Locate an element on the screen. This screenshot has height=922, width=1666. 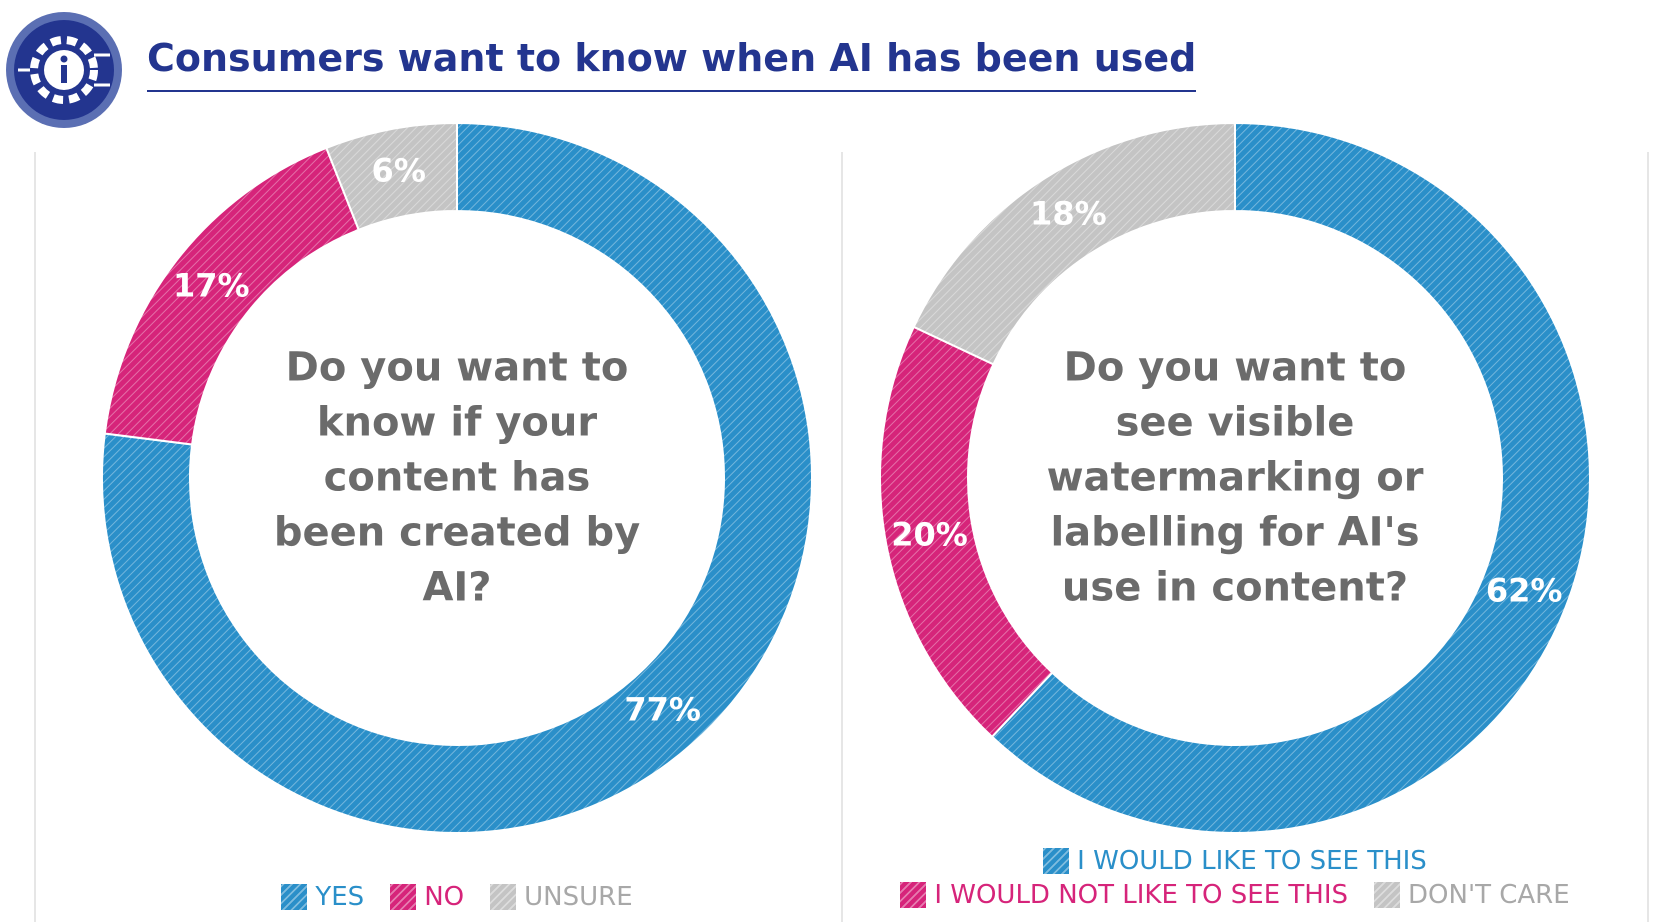
data-label: 6% is located at coordinates (399, 171).